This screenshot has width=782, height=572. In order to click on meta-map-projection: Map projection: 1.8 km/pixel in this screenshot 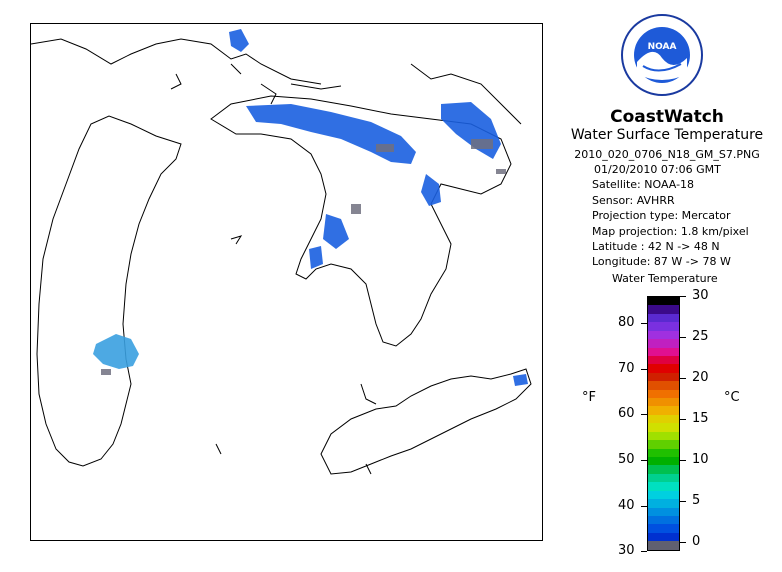, I will do `click(670, 231)`.